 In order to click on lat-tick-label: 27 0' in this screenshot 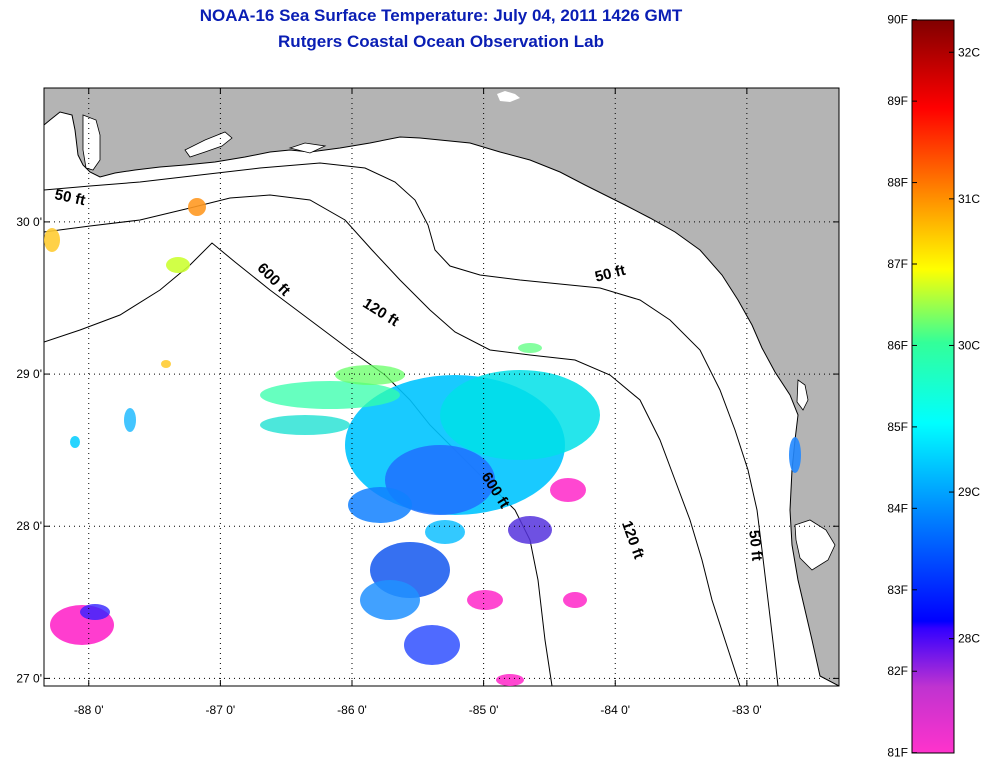, I will do `click(29, 678)`.